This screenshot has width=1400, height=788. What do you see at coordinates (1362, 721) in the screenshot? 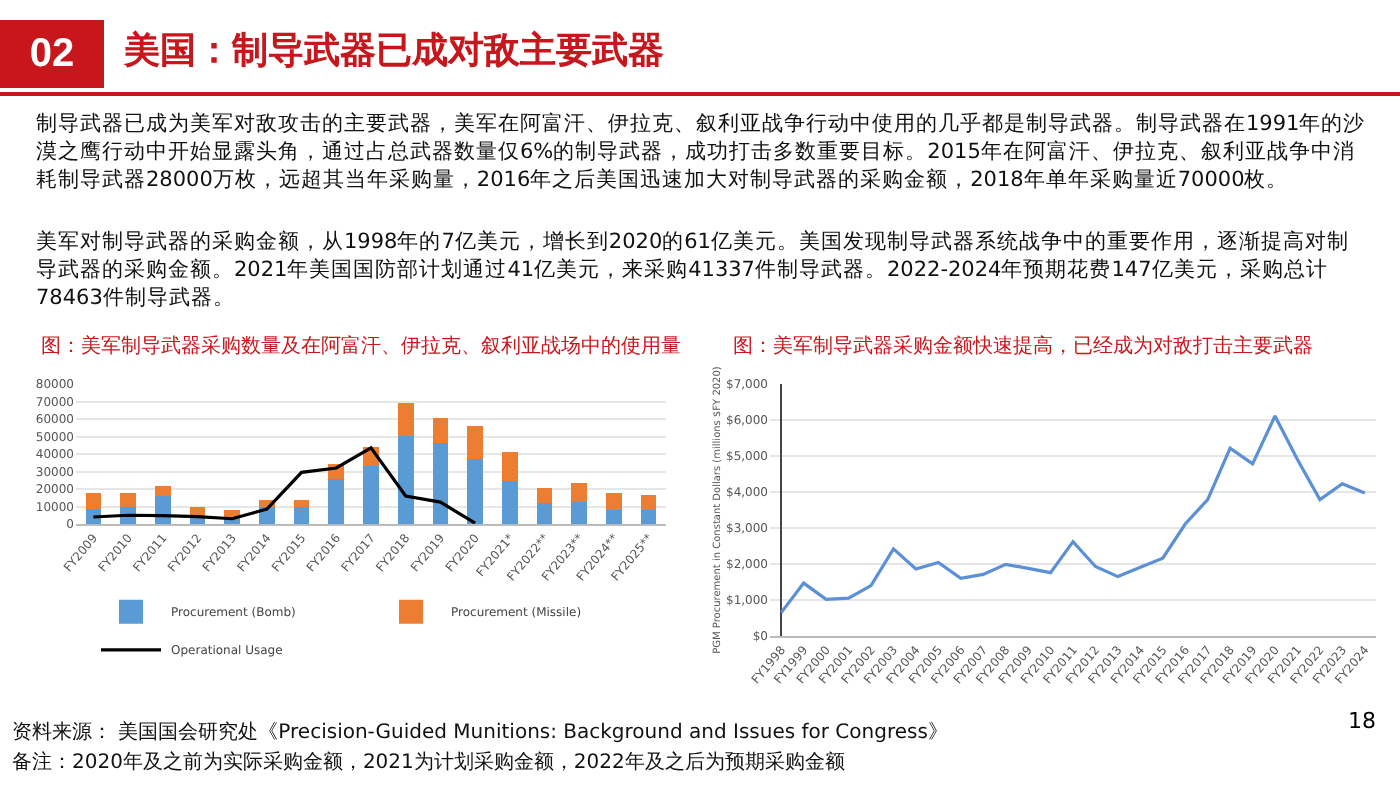
I see `text: 18` at bounding box center [1362, 721].